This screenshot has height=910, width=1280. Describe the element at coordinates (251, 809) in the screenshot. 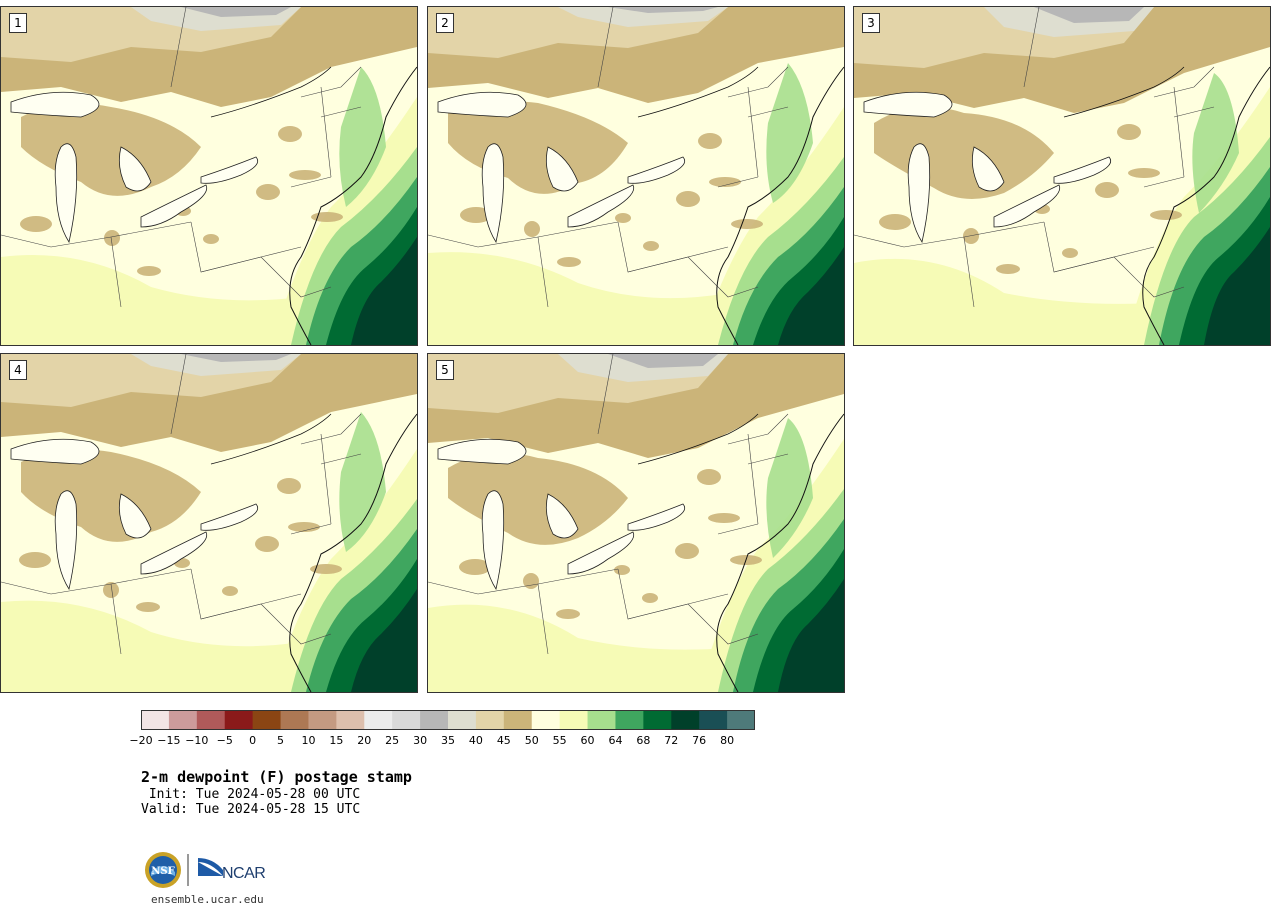

I see `valid-time: Valid: Tue 2024-05-28 15 UTC` at that location.